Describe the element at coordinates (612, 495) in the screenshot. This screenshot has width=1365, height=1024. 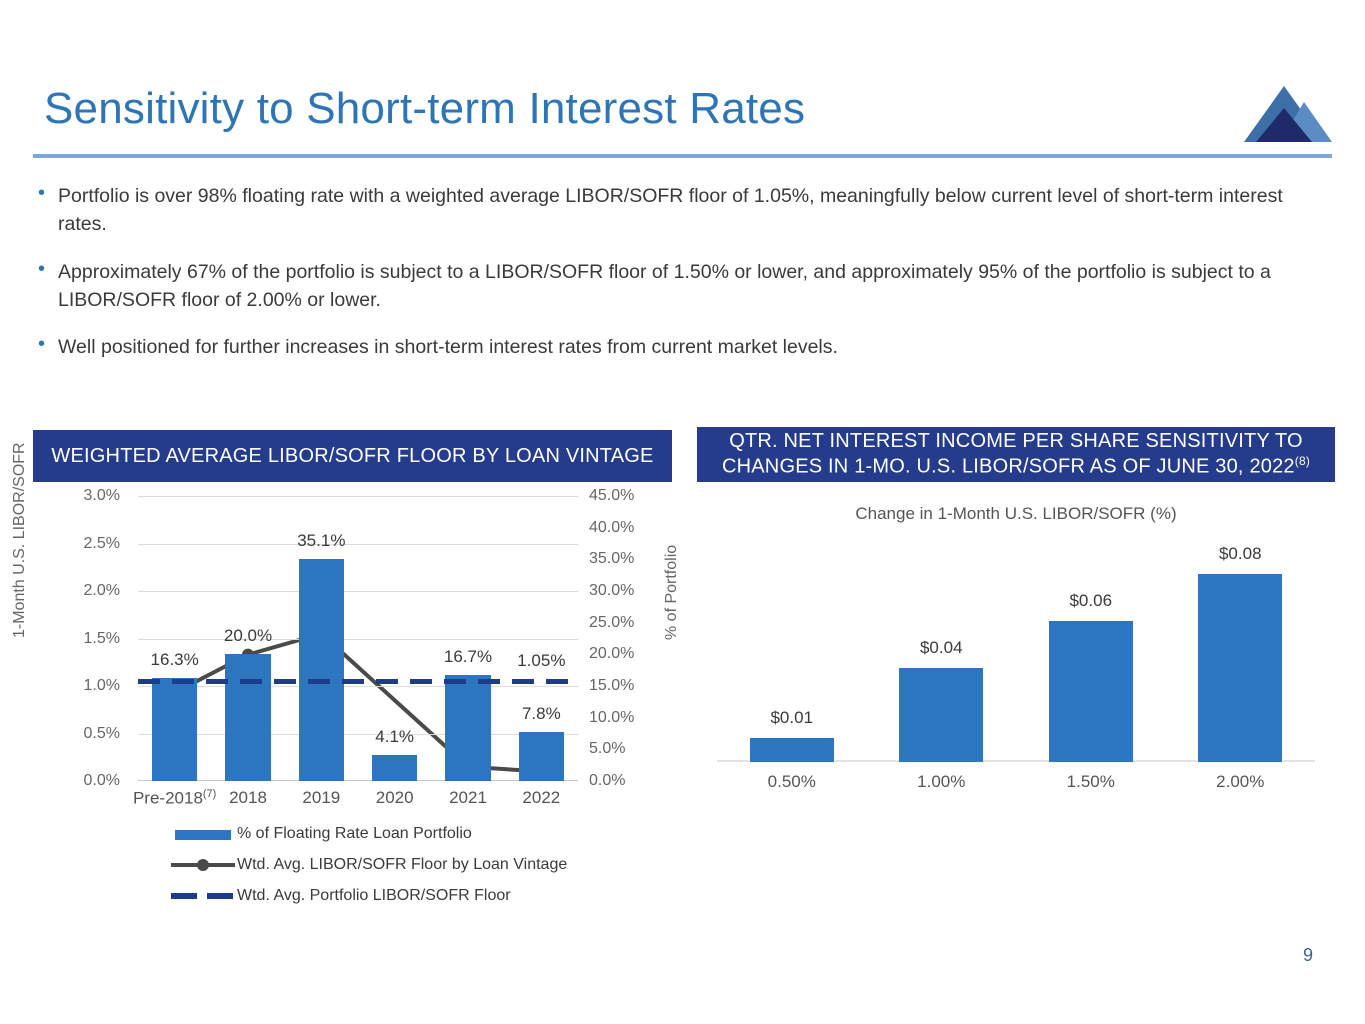
I see `secondary-y-axis-tick: 45.0%` at that location.